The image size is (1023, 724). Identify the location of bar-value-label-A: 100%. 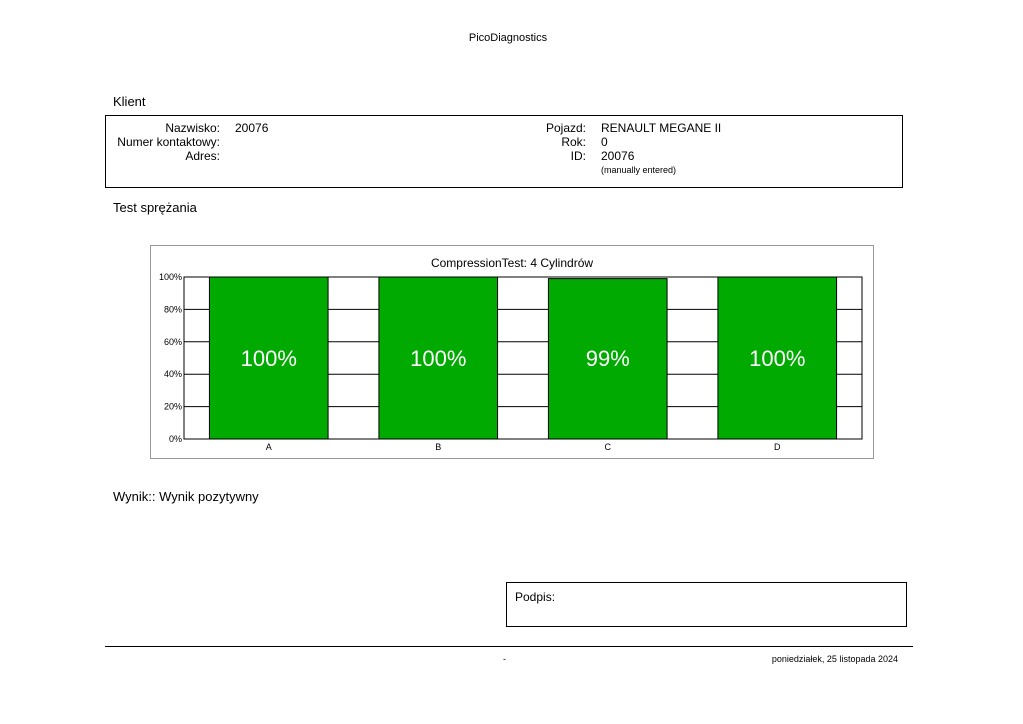
(269, 358).